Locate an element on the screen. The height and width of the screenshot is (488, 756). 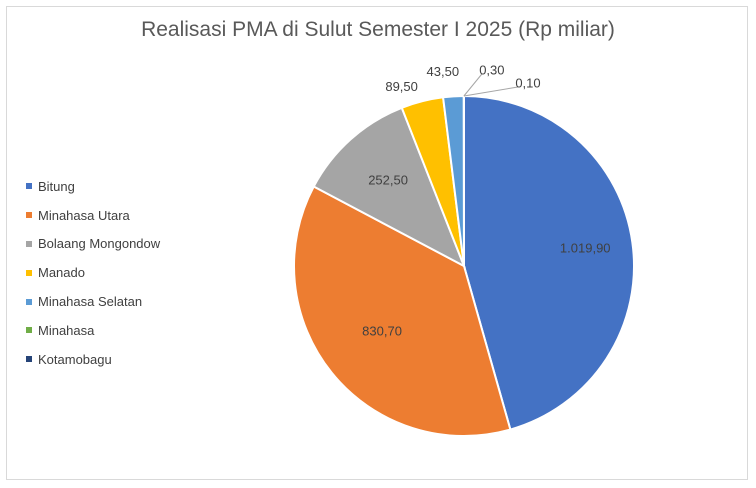
data-label-kotamobagu: 0,10 is located at coordinates (527, 82).